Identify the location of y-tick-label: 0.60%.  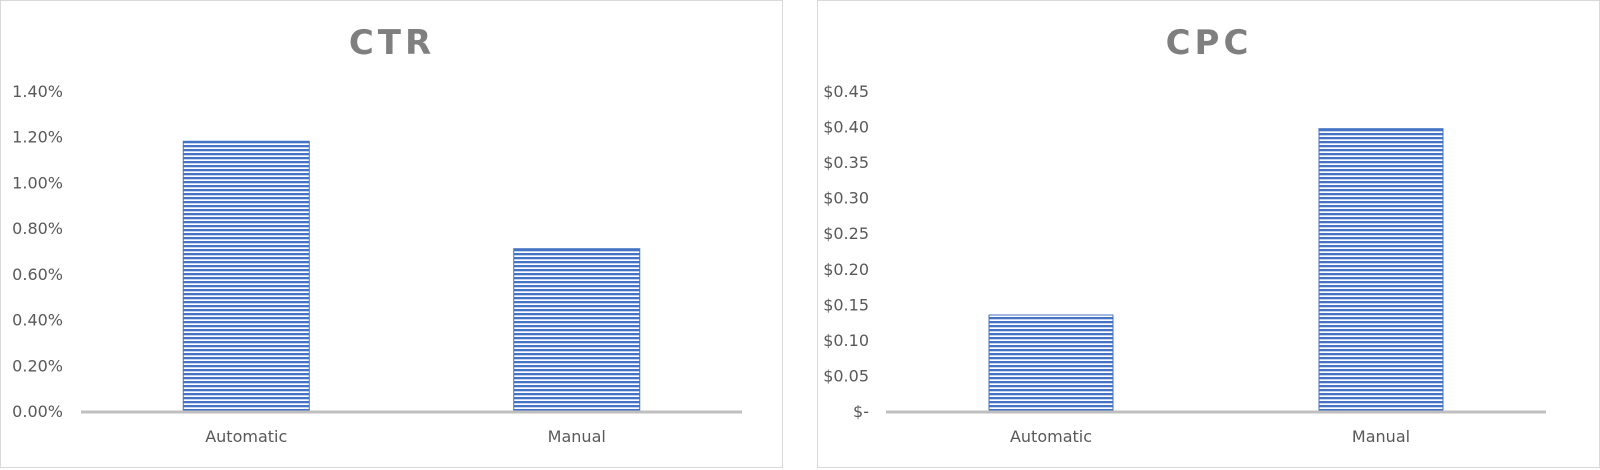
(37, 274).